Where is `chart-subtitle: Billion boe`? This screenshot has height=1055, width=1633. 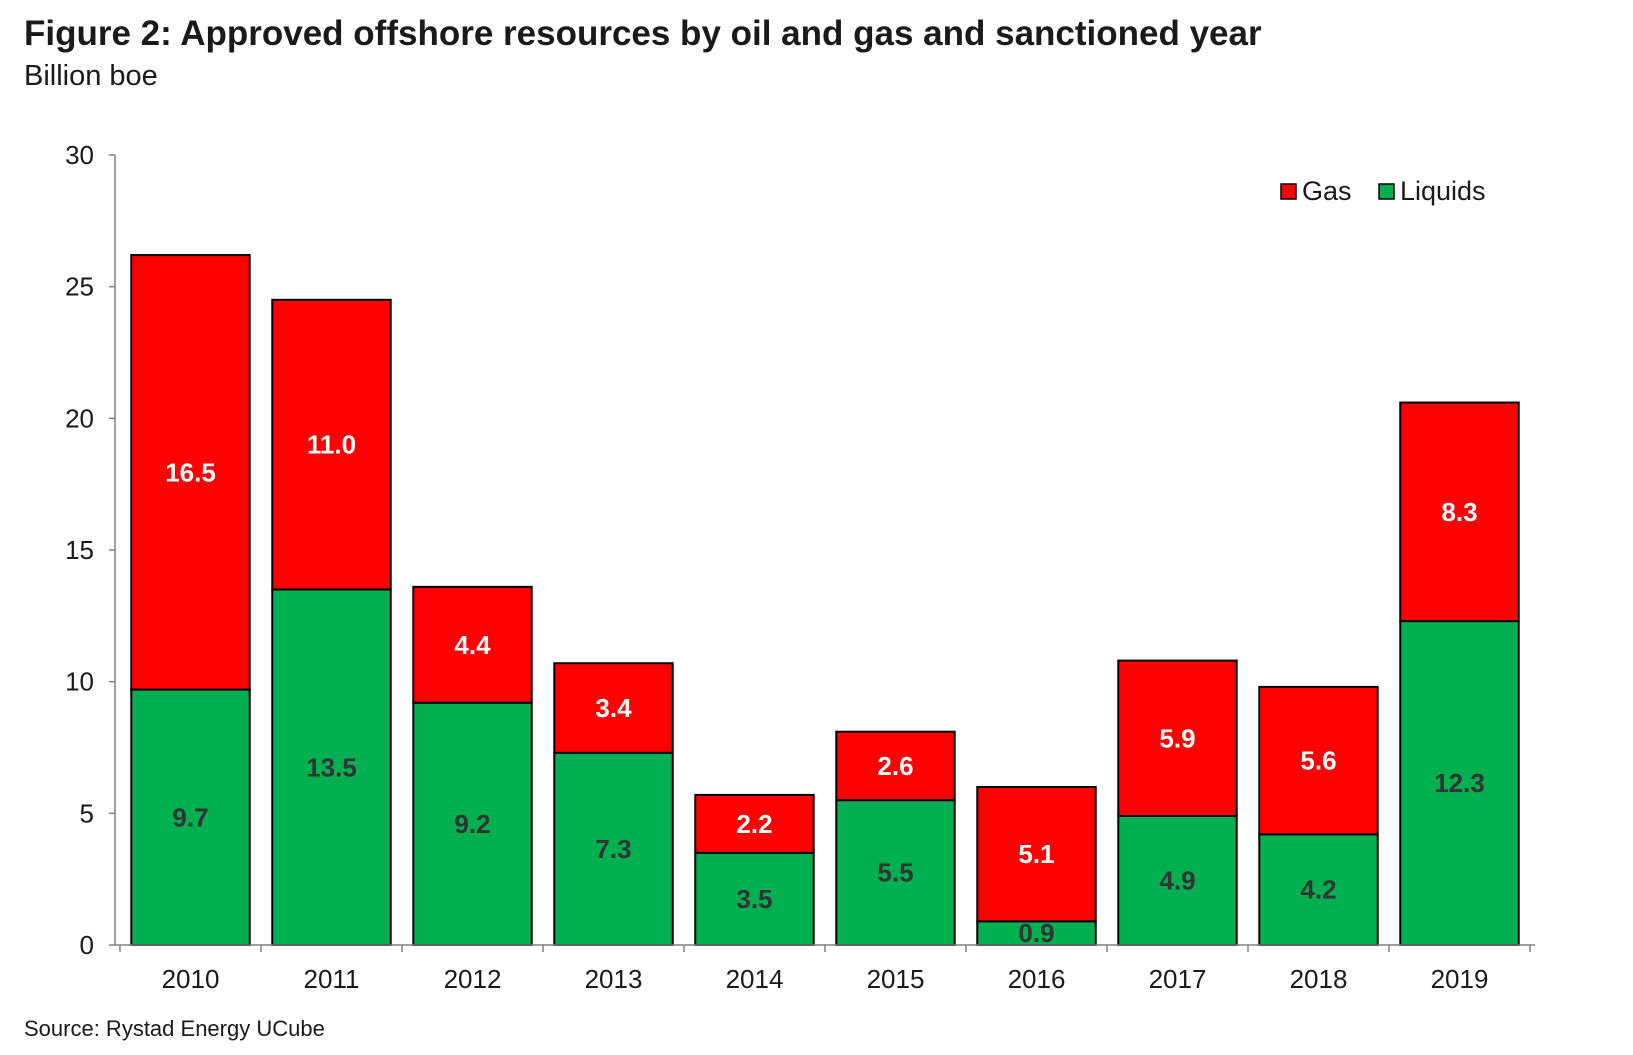
chart-subtitle: Billion boe is located at coordinates (91, 76).